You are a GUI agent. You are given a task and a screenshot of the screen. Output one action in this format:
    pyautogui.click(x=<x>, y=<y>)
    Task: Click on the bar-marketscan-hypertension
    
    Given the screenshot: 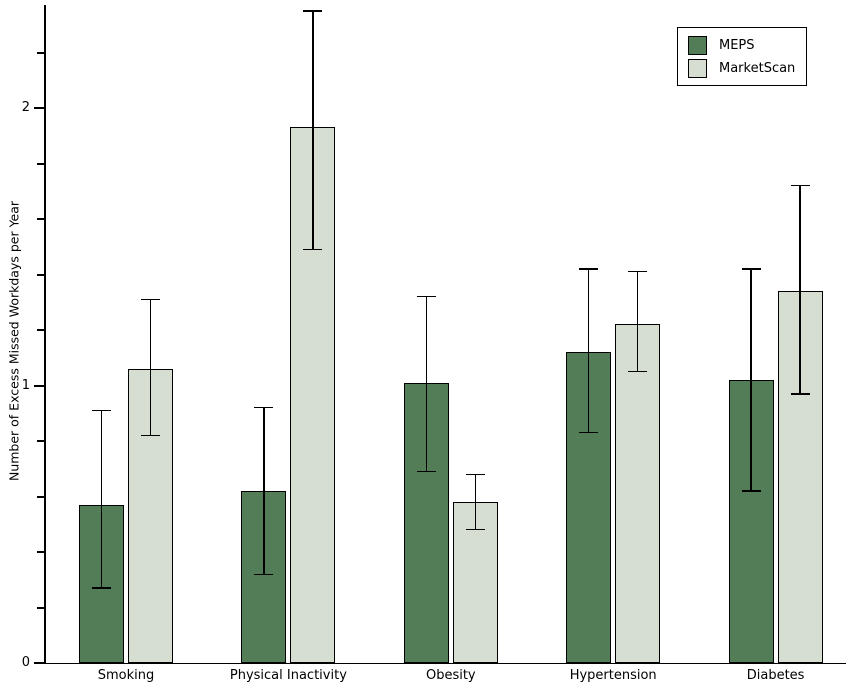 What is the action you would take?
    pyautogui.click(x=638, y=493)
    